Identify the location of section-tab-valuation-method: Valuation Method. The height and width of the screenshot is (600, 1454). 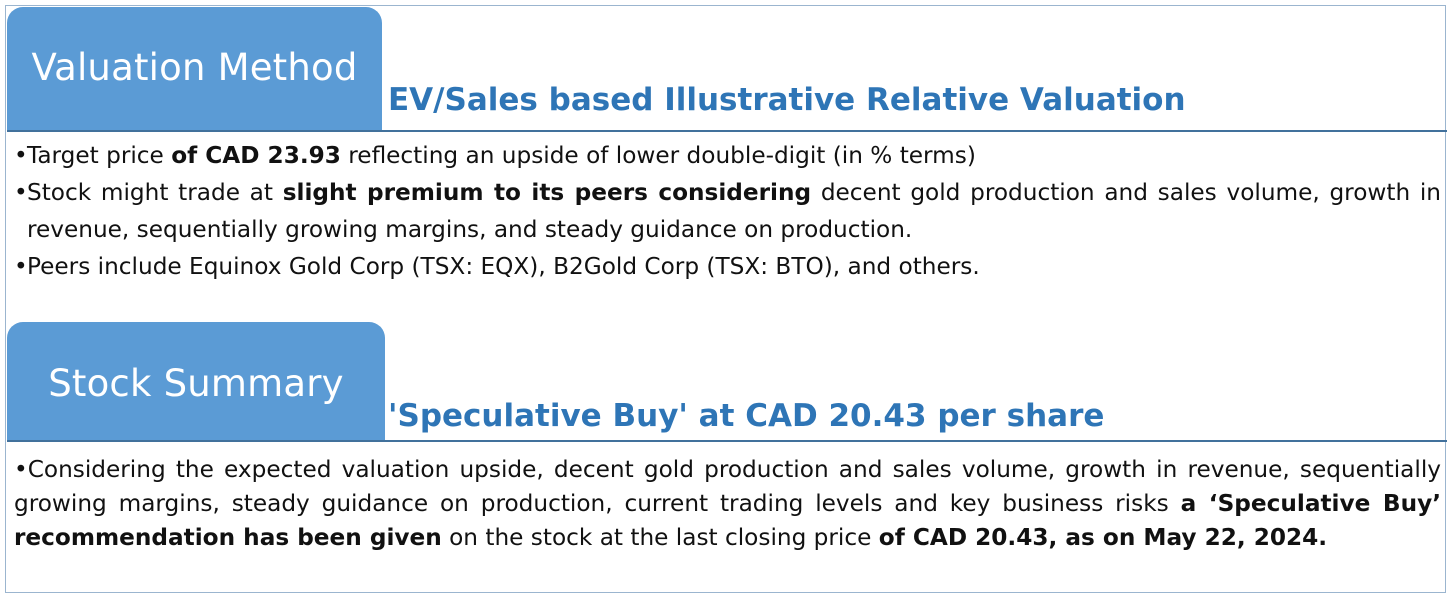
(194, 69).